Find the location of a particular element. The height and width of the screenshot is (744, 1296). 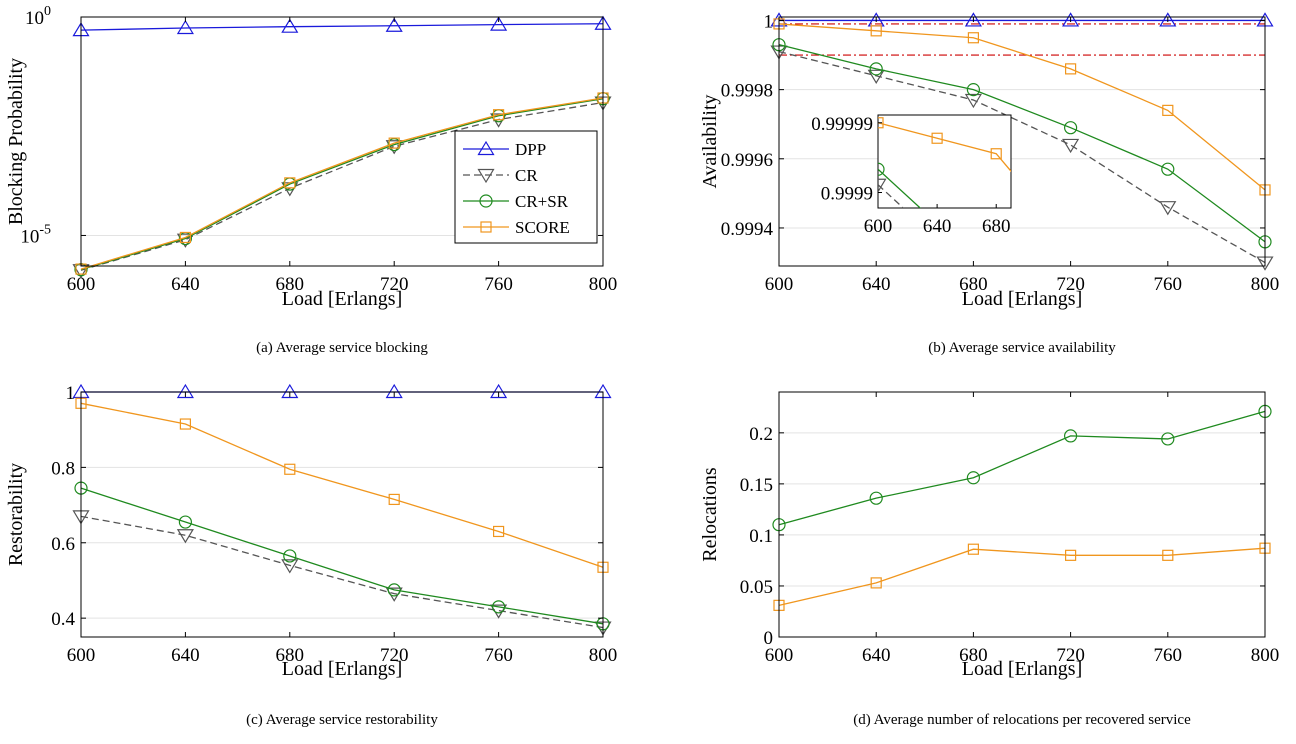

x-tick-label: 640 is located at coordinates (185, 284).